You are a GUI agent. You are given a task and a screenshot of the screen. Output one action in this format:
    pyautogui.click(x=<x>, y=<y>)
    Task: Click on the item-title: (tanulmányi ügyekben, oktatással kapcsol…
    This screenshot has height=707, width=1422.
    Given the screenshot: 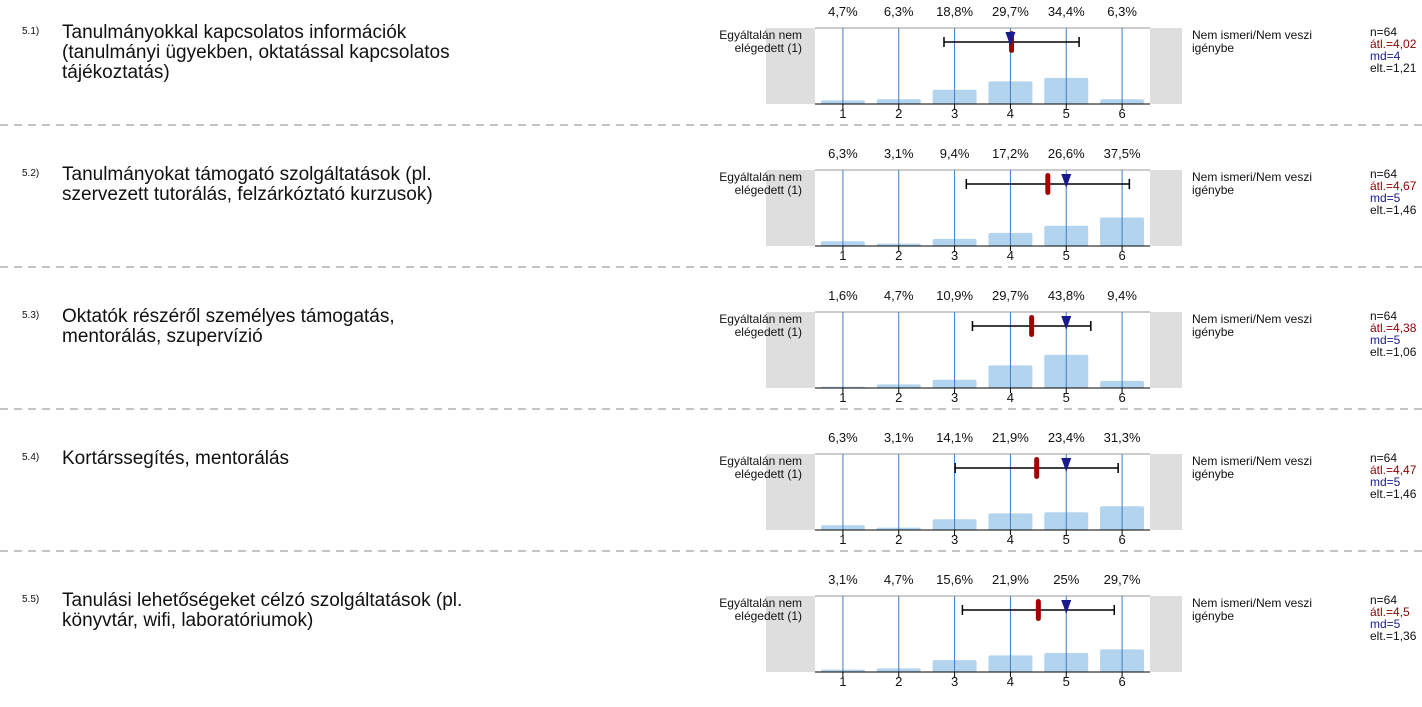 What is the action you would take?
    pyautogui.click(x=256, y=52)
    